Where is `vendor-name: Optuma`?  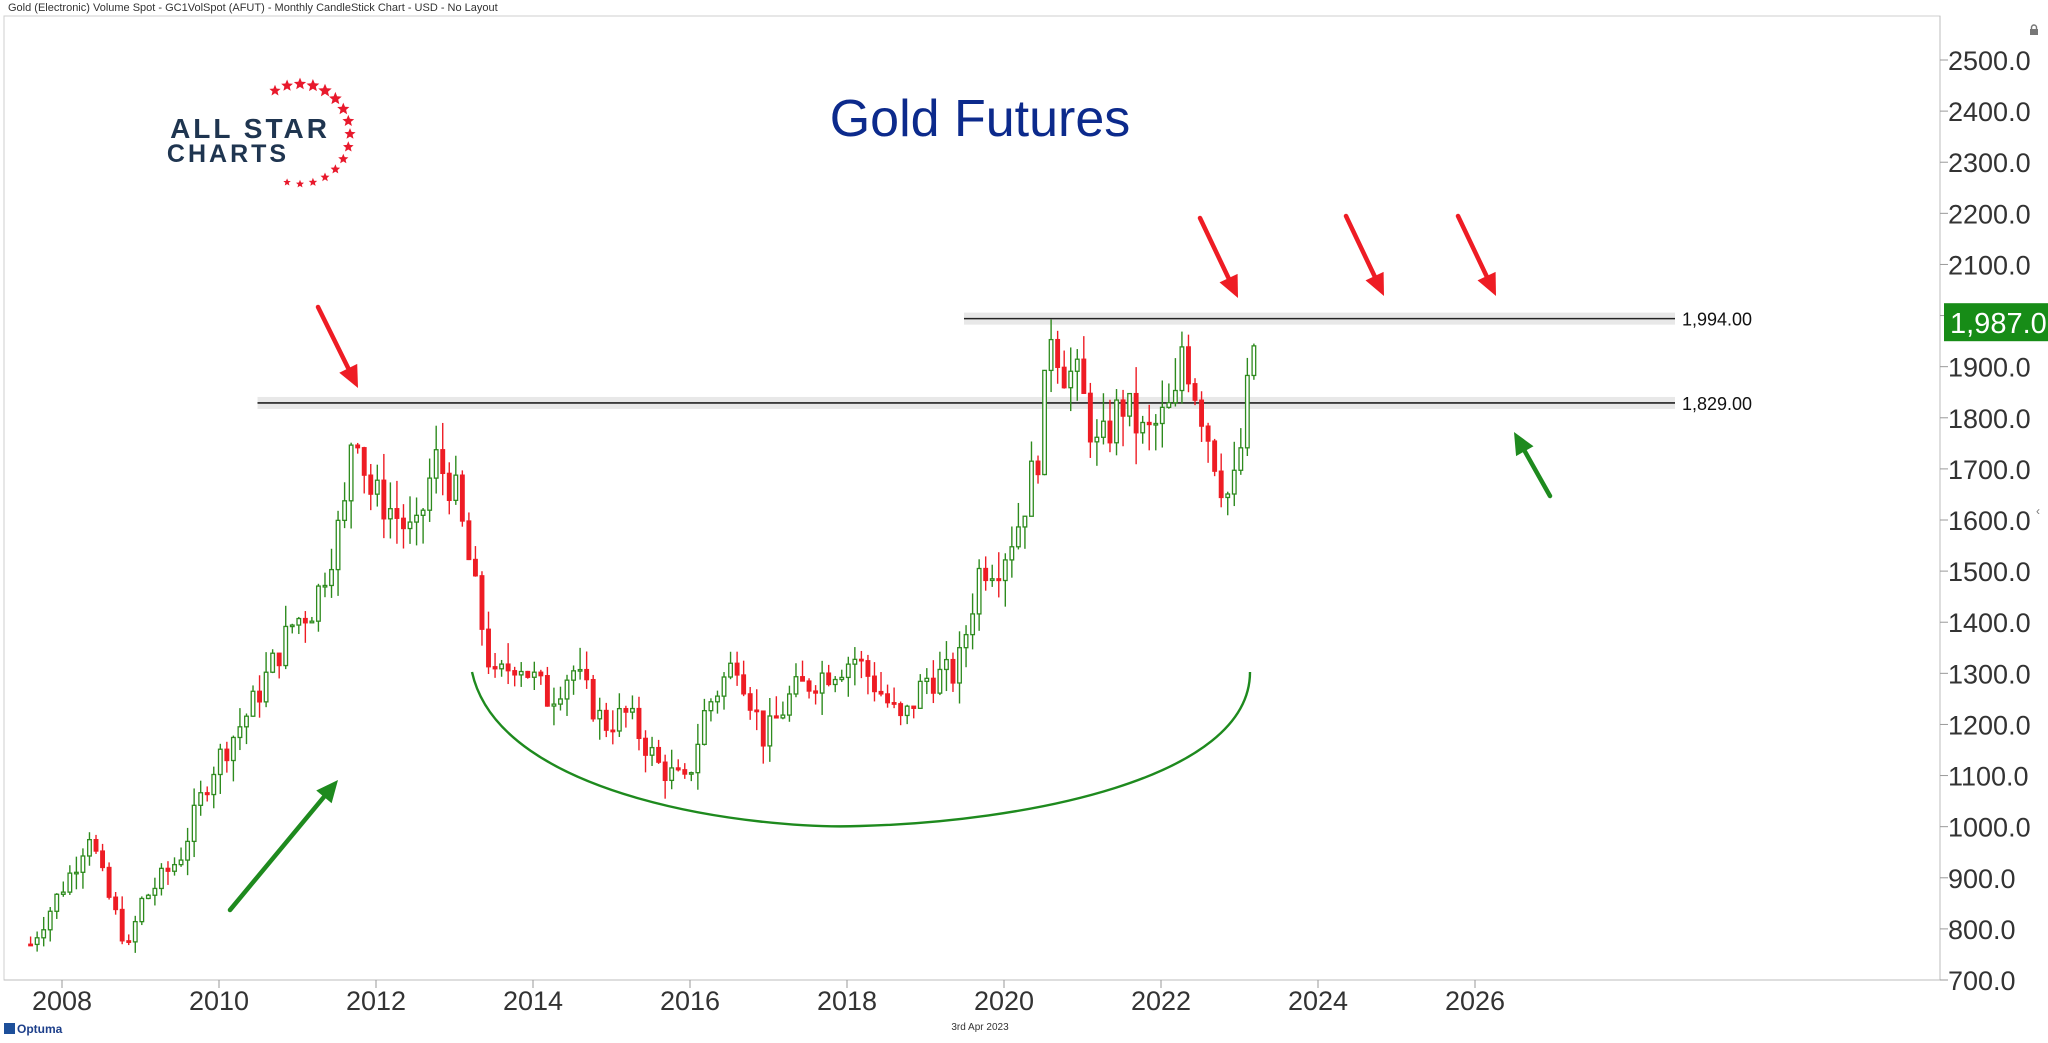 vendor-name: Optuma is located at coordinates (40, 1029).